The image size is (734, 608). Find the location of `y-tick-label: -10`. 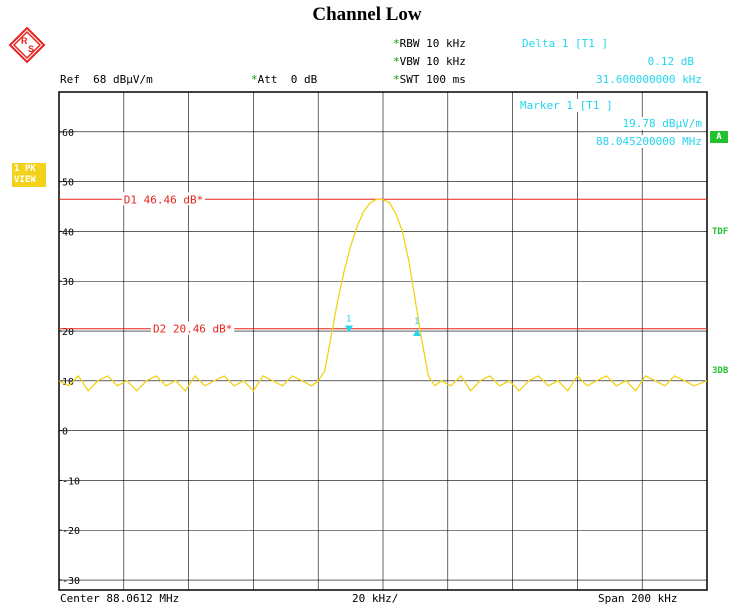

y-tick-label: -10 is located at coordinates (71, 481).